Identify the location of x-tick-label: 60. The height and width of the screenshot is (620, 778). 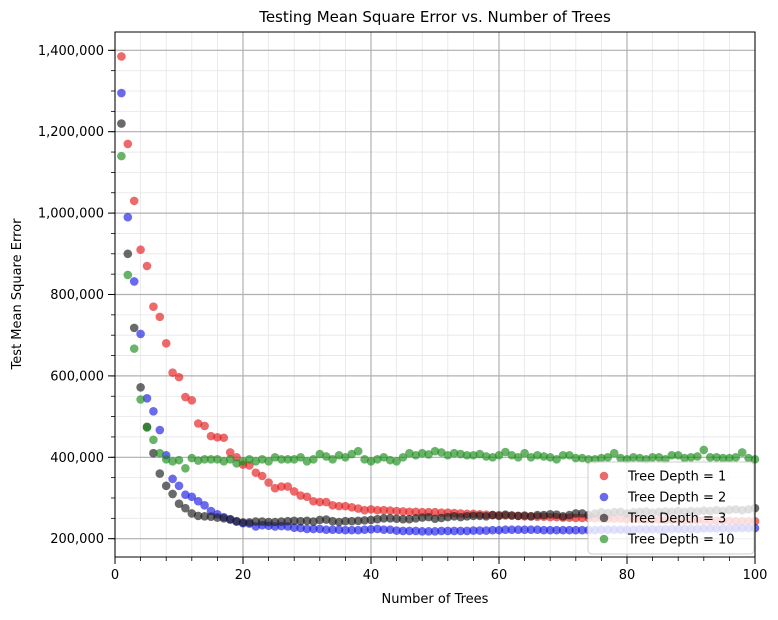
(499, 575).